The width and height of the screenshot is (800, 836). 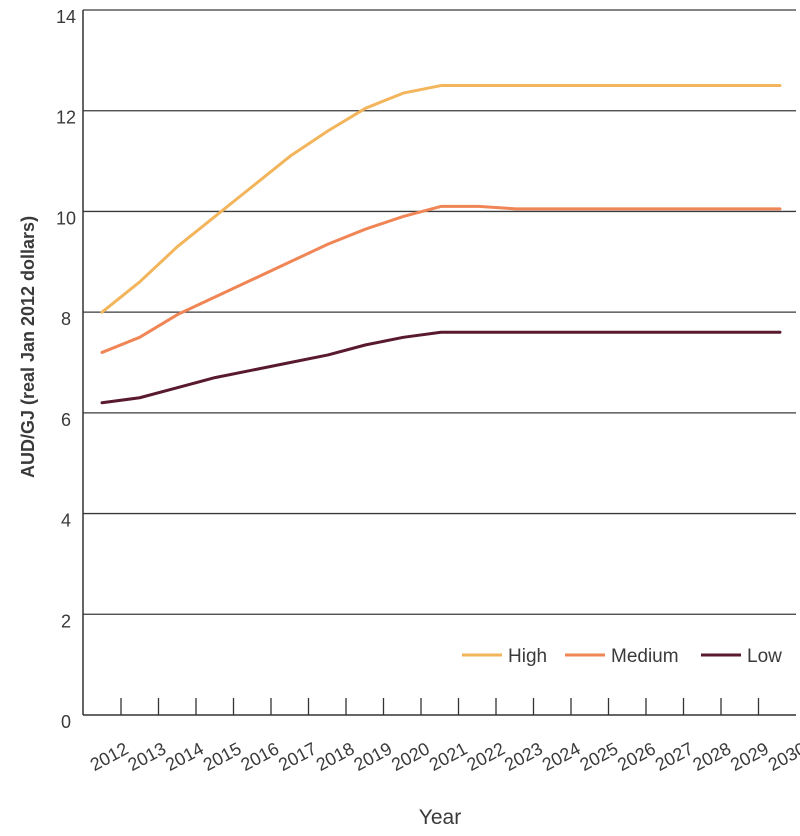 What do you see at coordinates (66, 17) in the screenshot?
I see `y-tick-label-14: 14` at bounding box center [66, 17].